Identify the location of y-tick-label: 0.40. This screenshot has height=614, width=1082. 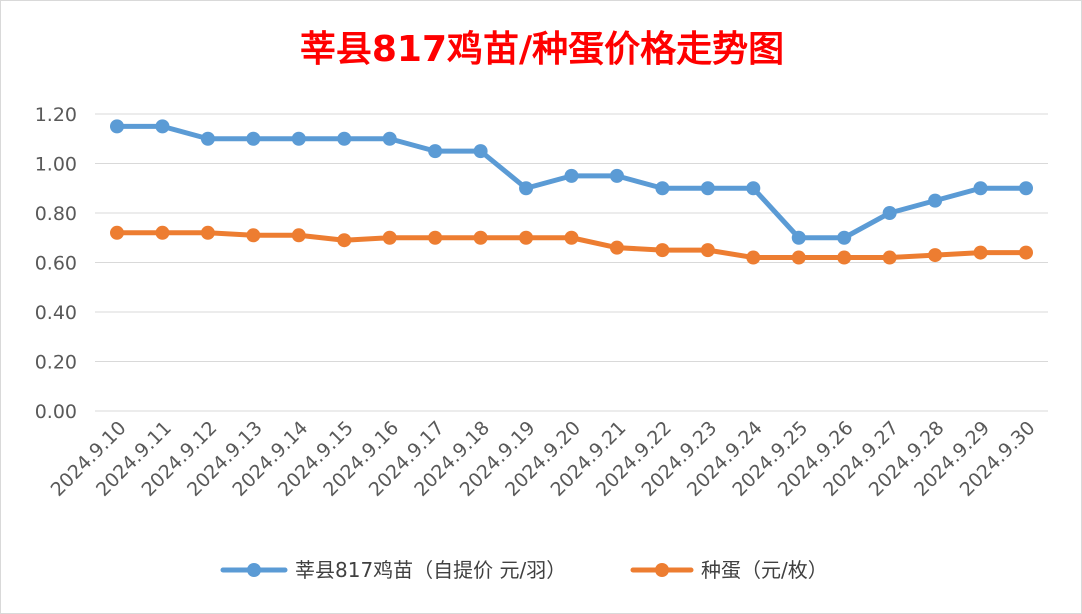
(56, 313).